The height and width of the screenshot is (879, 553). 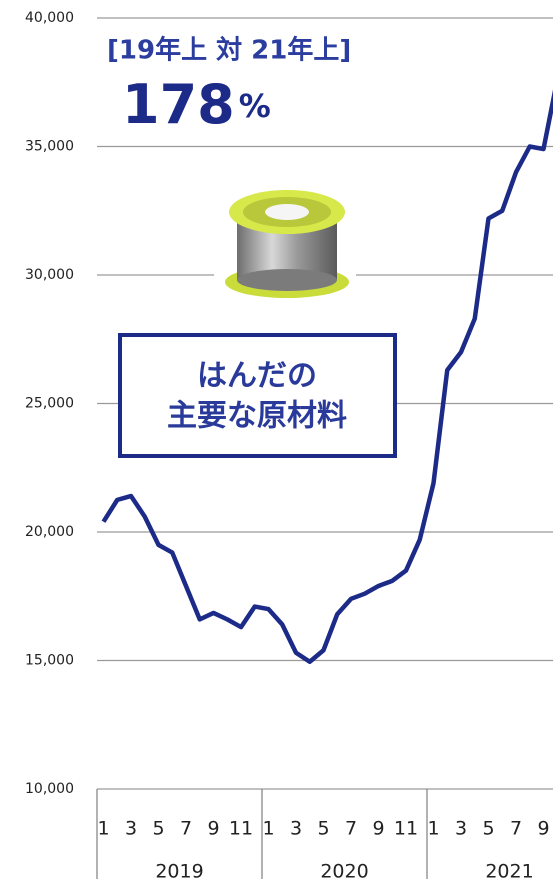 What do you see at coordinates (178, 104) in the screenshot?
I see `headline-value: 178` at bounding box center [178, 104].